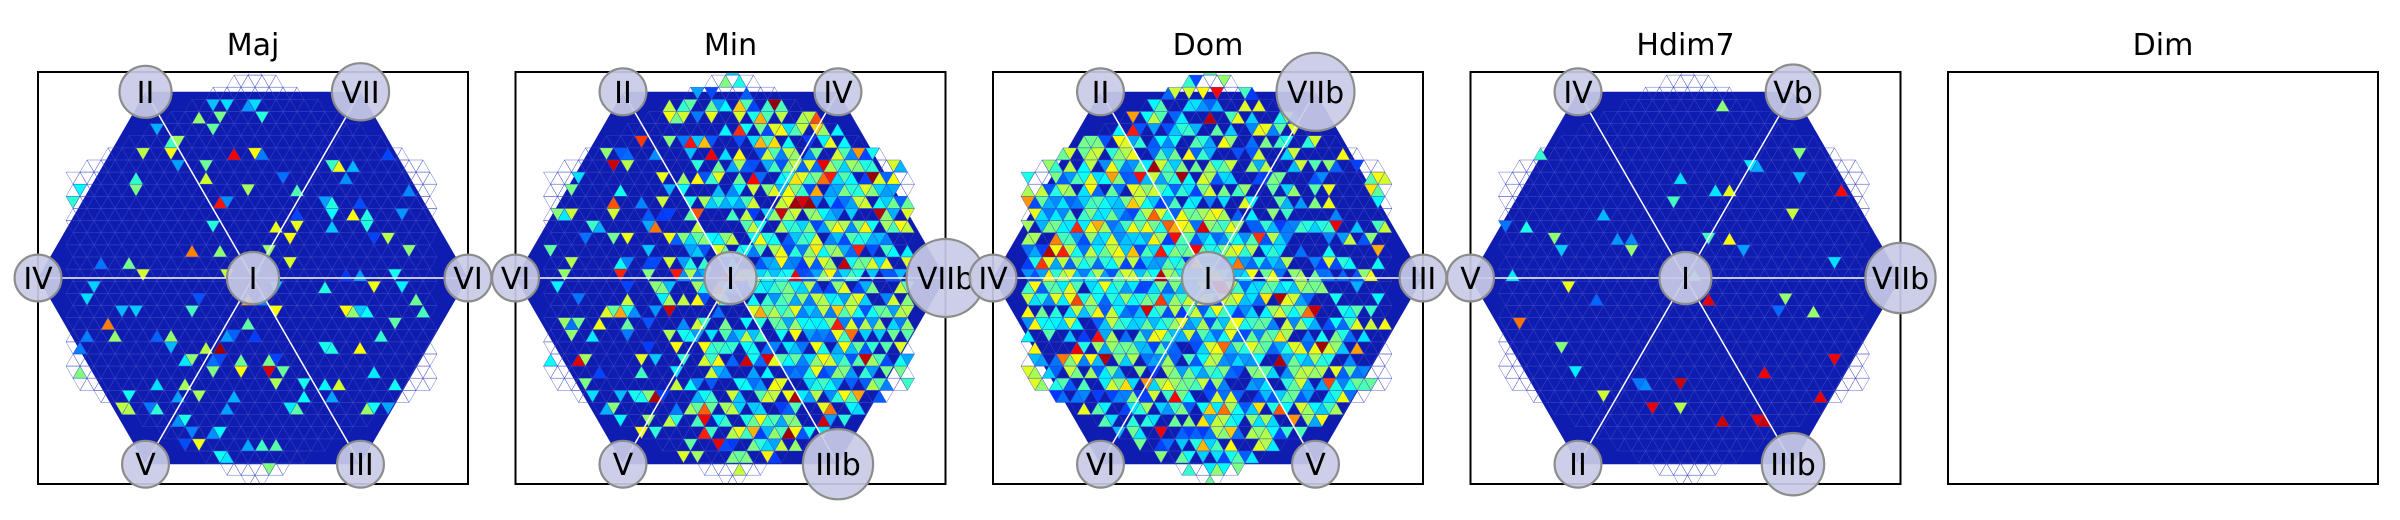 Image resolution: width=2400 pixels, height=520 pixels. I want to click on vertex-label: IIIb, so click(838, 465).